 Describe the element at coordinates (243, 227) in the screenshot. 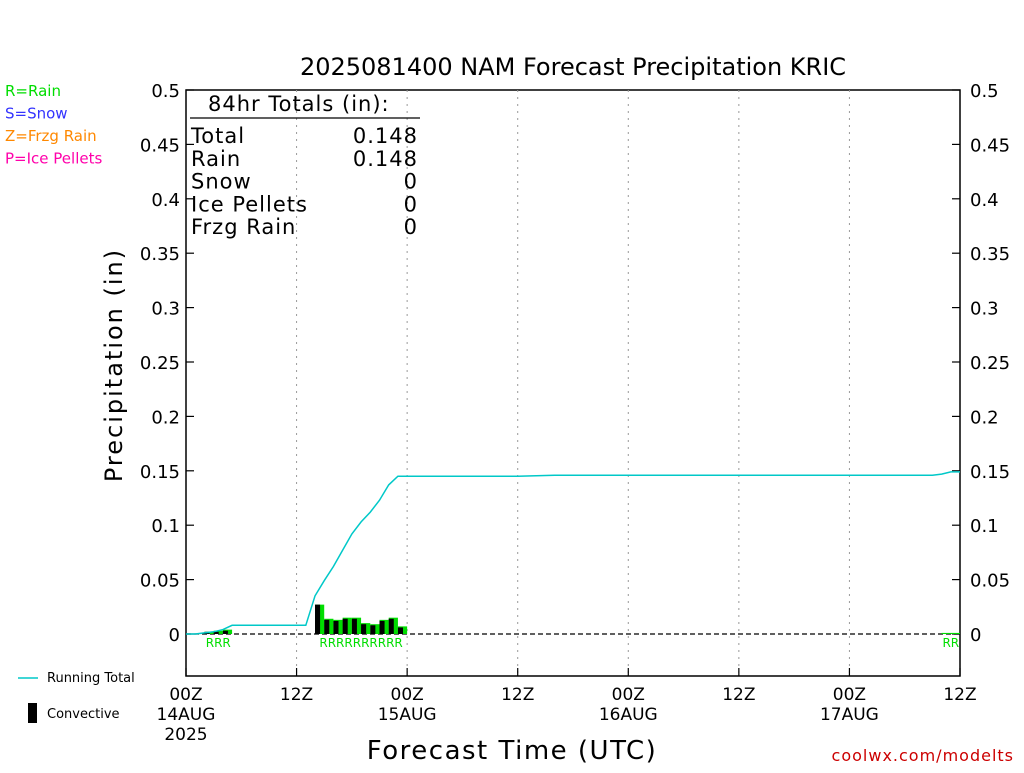

I see `totals-row-label: Frzg Rain` at that location.